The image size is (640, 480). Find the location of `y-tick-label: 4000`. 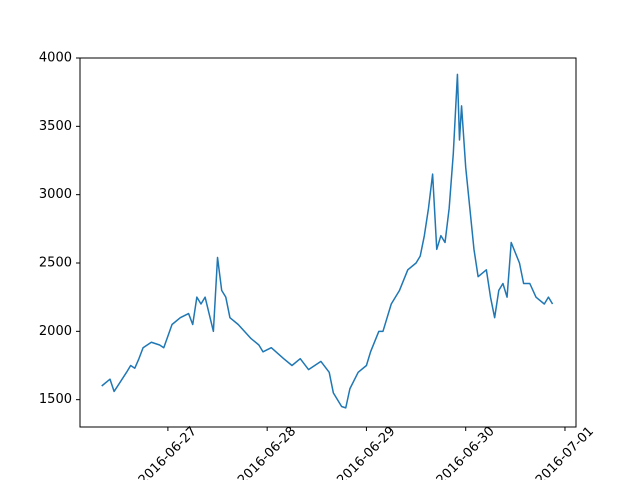

y-tick-label: 4000 is located at coordinates (55, 58).